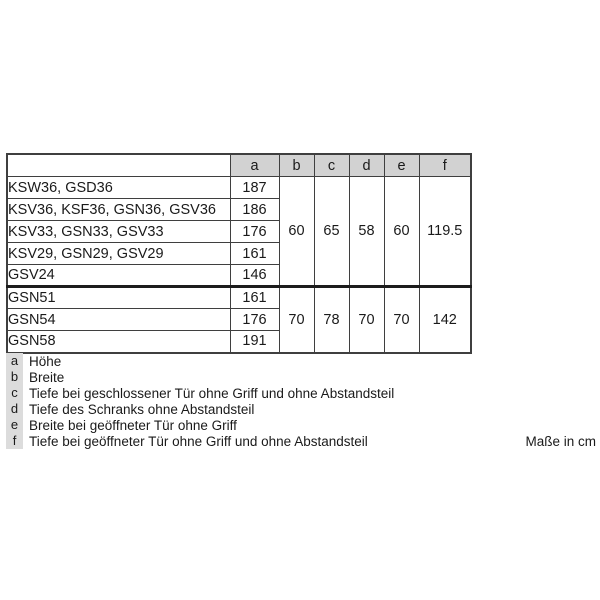 The height and width of the screenshot is (600, 600). What do you see at coordinates (47, 377) in the screenshot?
I see `legend-label: Breite` at bounding box center [47, 377].